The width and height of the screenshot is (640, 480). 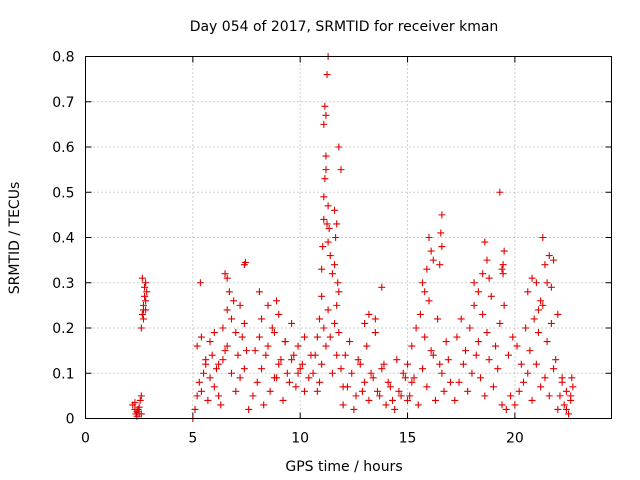 What do you see at coordinates (300, 439) in the screenshot?
I see `x-tick-label: 10` at bounding box center [300, 439].